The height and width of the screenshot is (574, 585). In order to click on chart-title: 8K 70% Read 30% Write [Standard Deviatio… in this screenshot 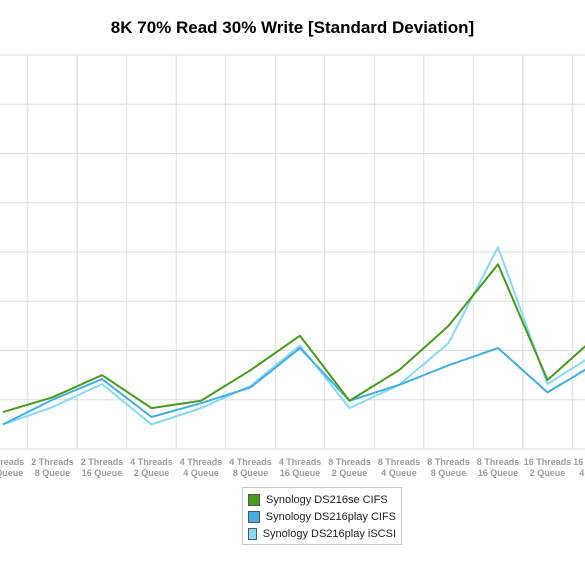, I will do `click(292, 27)`.